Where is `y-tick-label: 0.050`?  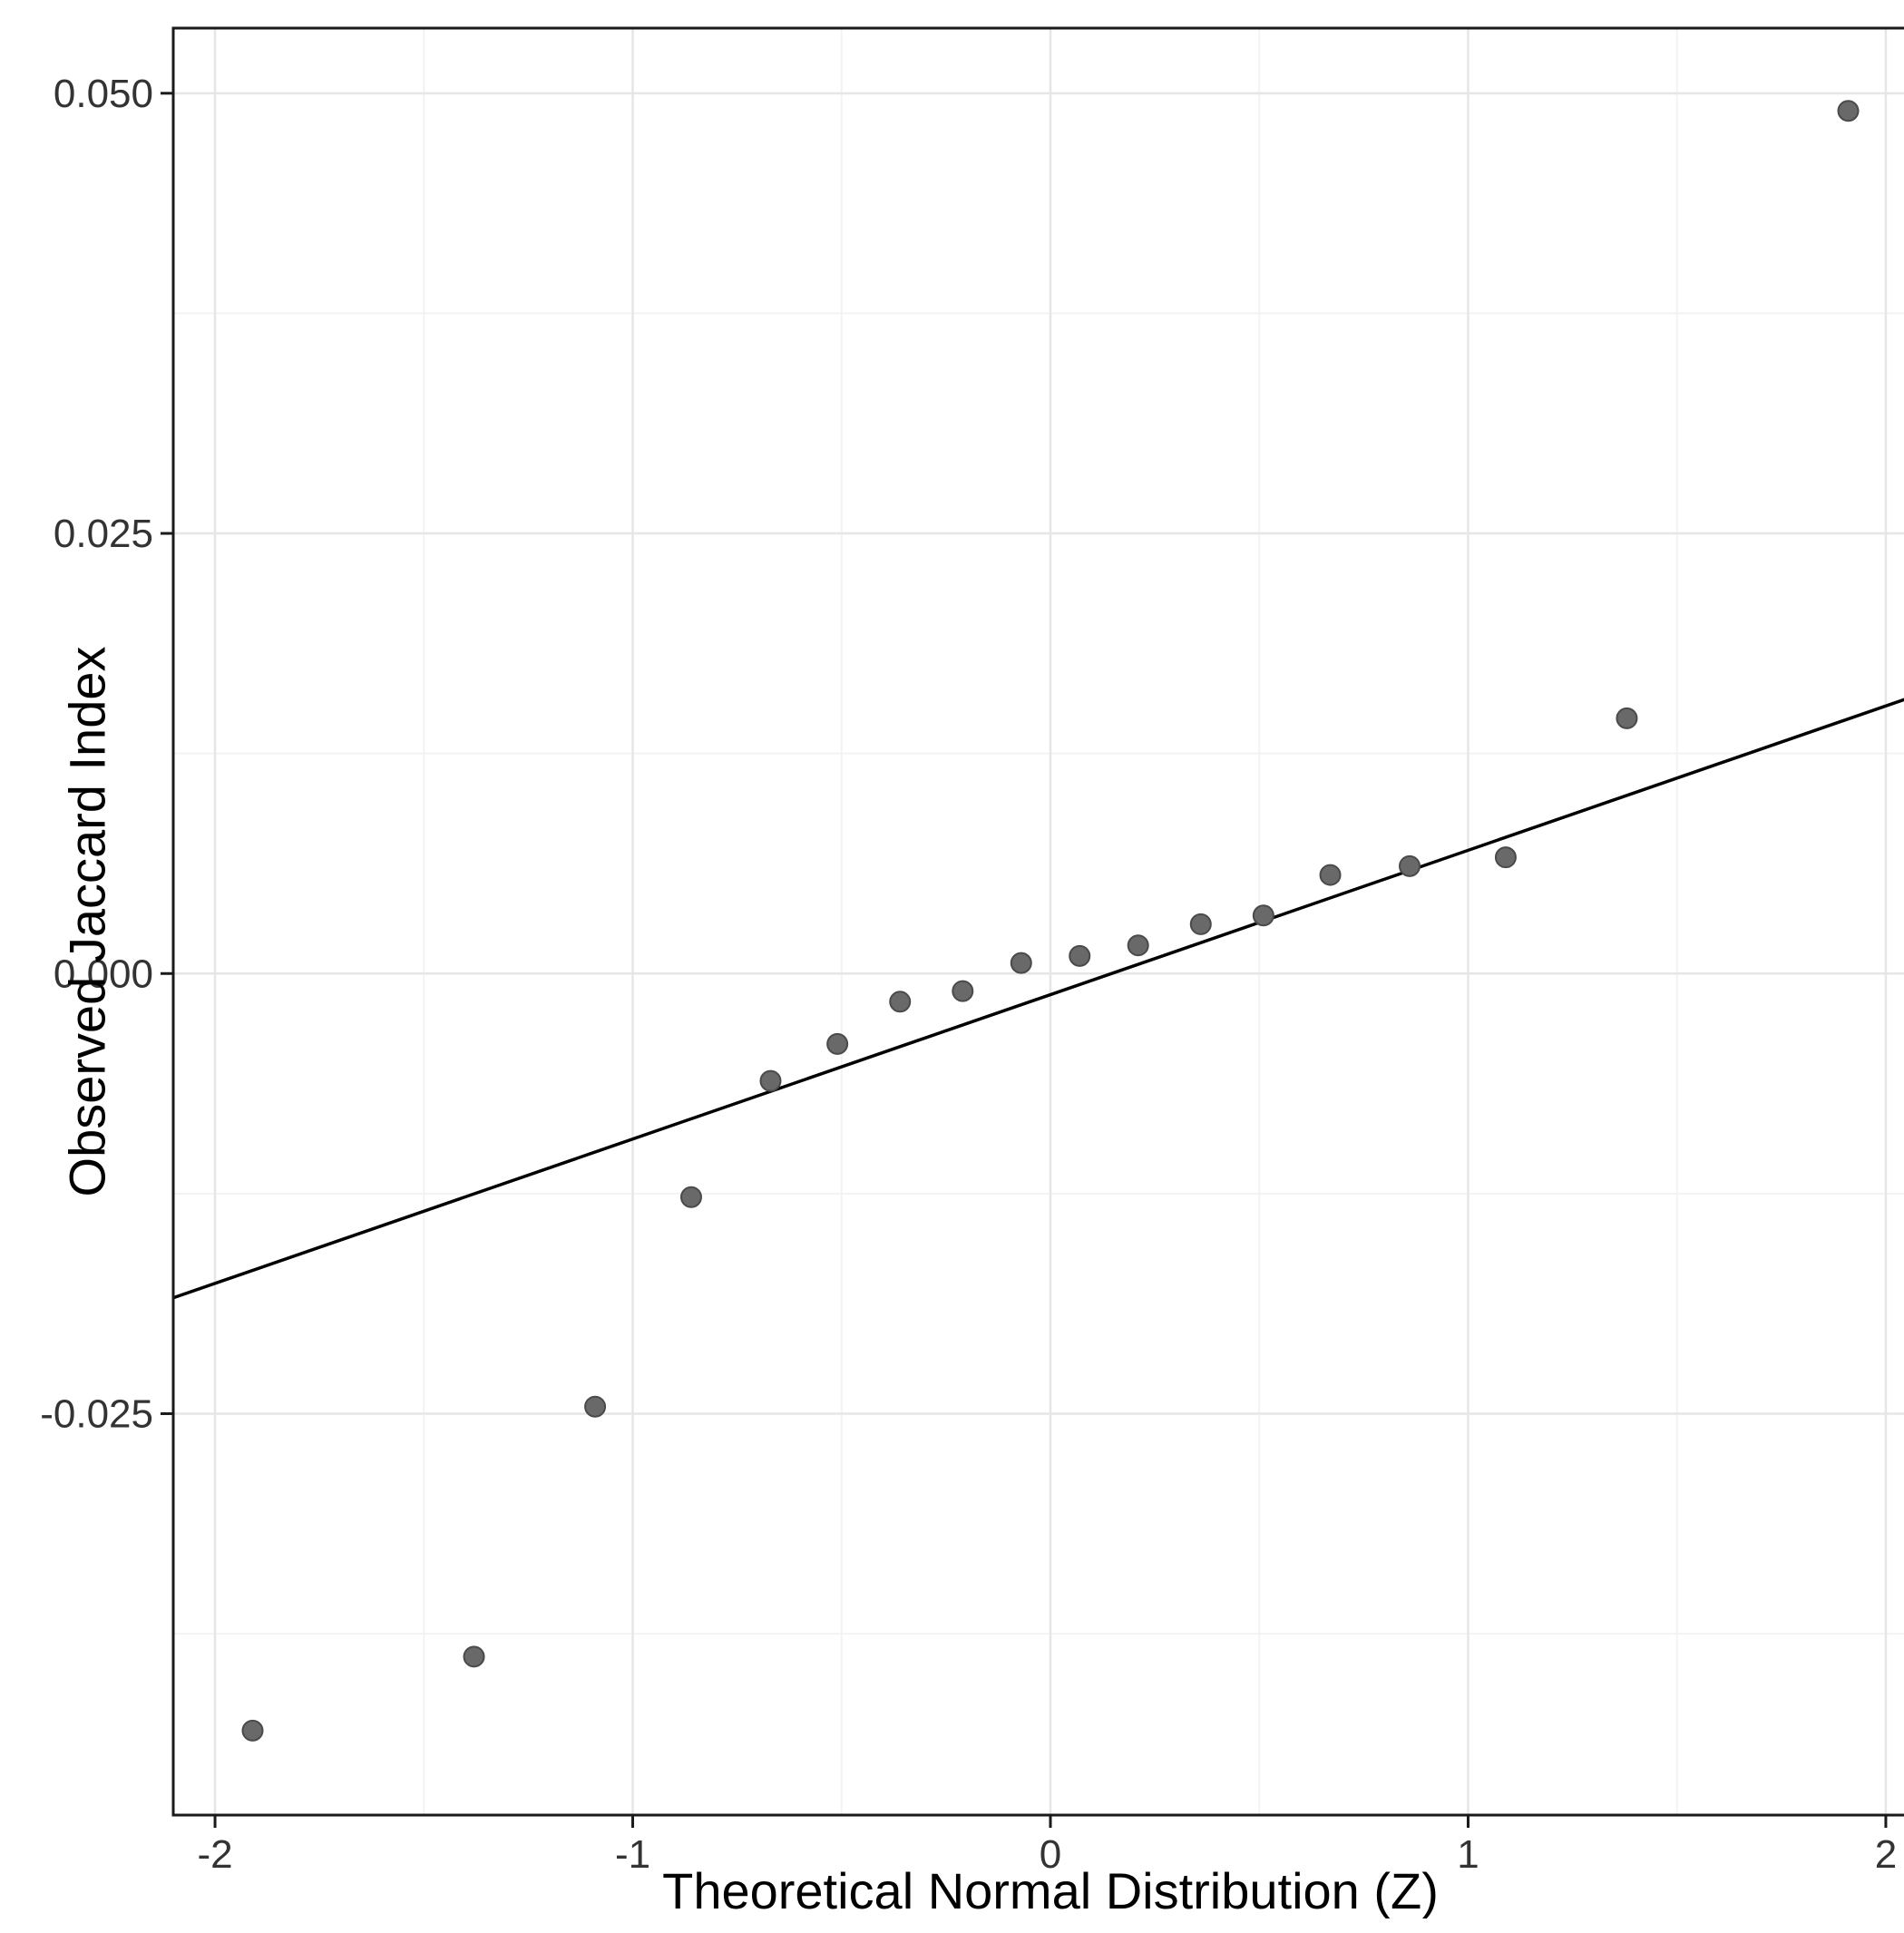 y-tick-label: 0.050 is located at coordinates (103, 94).